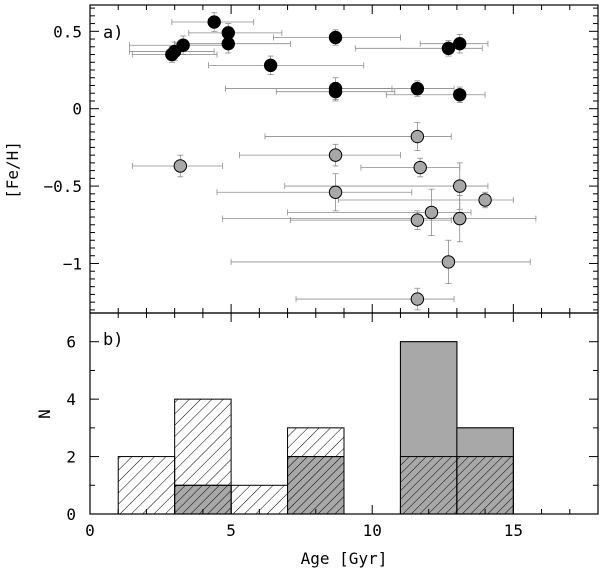 This screenshot has width=600, height=575. What do you see at coordinates (231, 530) in the screenshot?
I see `x-tick-label: 5` at bounding box center [231, 530].